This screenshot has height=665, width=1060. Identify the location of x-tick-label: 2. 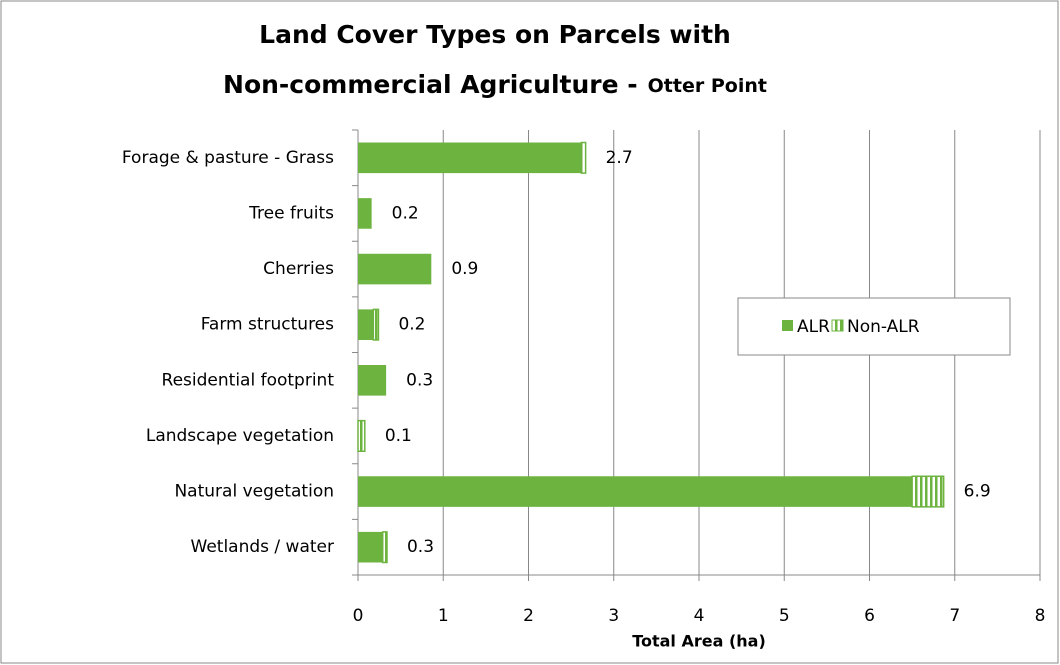
(528, 616).